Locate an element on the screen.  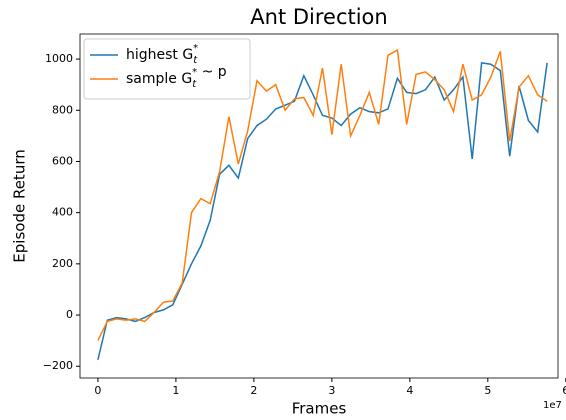
y-tick-label: 800 is located at coordinates (62, 109).